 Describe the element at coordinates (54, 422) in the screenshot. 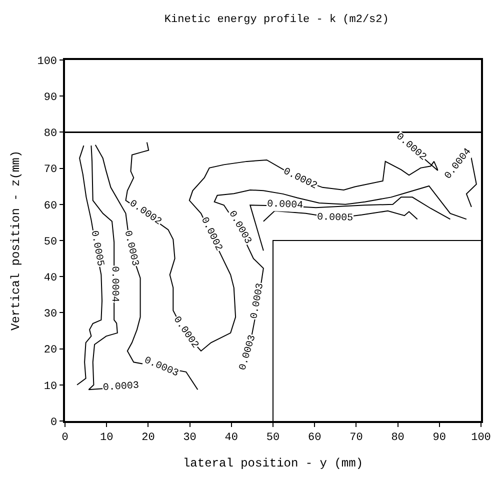

I see `y-tick-label: 0` at that location.